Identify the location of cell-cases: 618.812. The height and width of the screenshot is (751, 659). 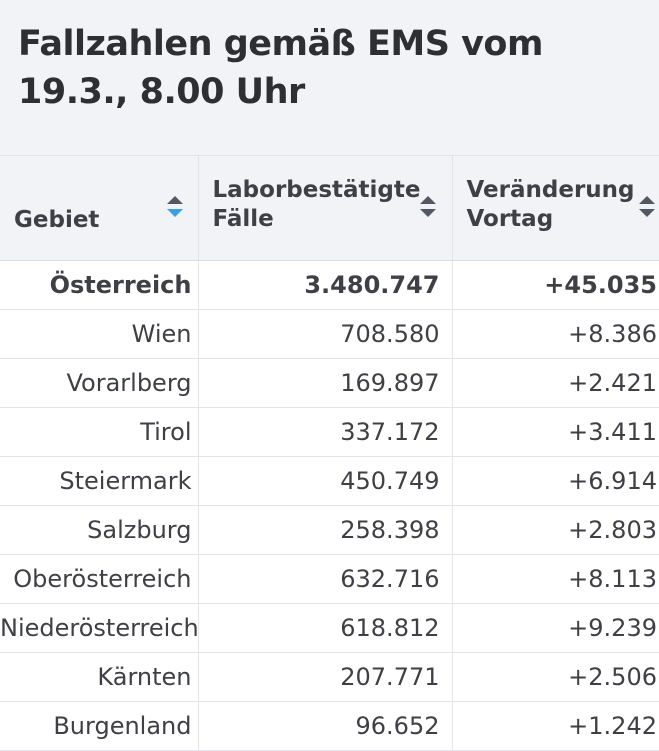
(325, 628).